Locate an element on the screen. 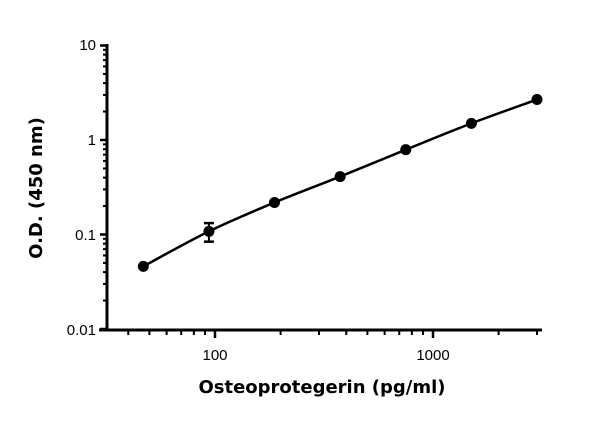  y-tick-label: 1 is located at coordinates (92, 140).